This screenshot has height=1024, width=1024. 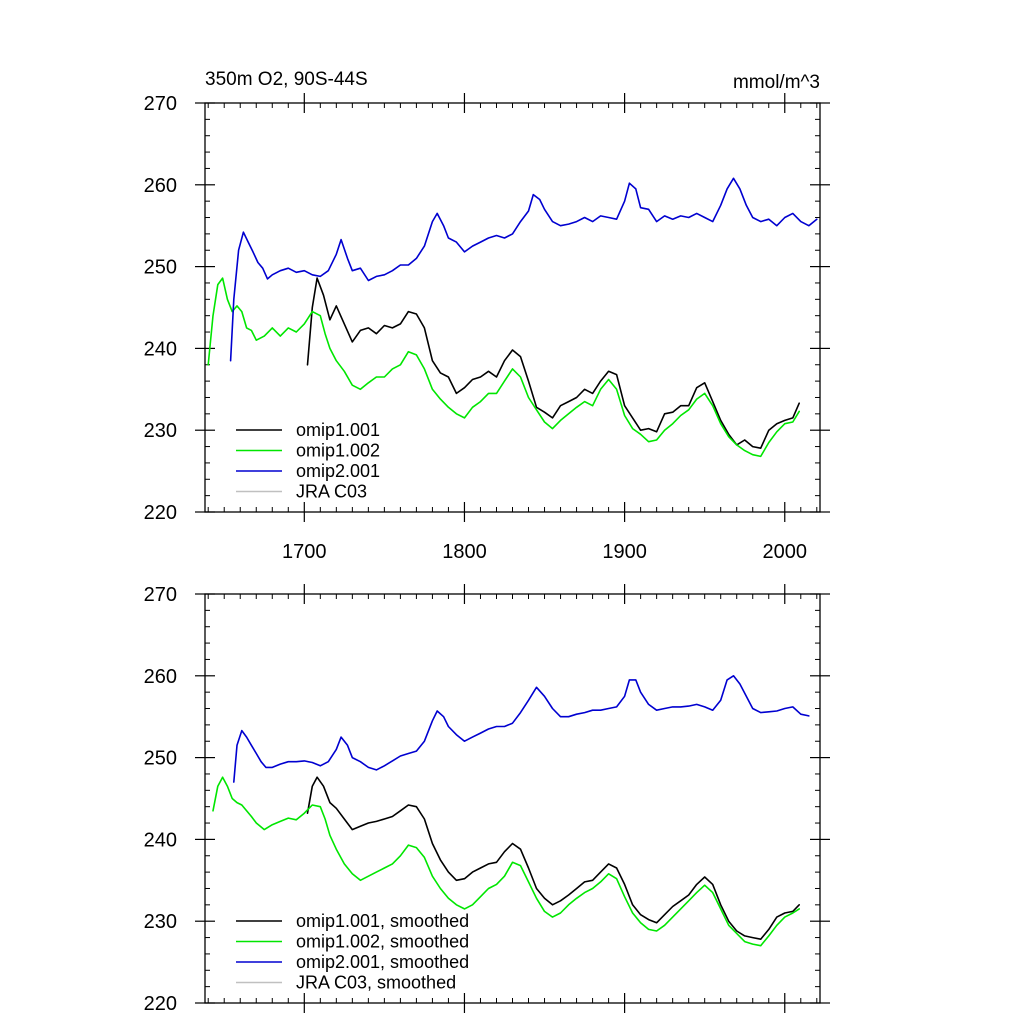 I want to click on legend-label: JRA C03, so click(x=331, y=492).